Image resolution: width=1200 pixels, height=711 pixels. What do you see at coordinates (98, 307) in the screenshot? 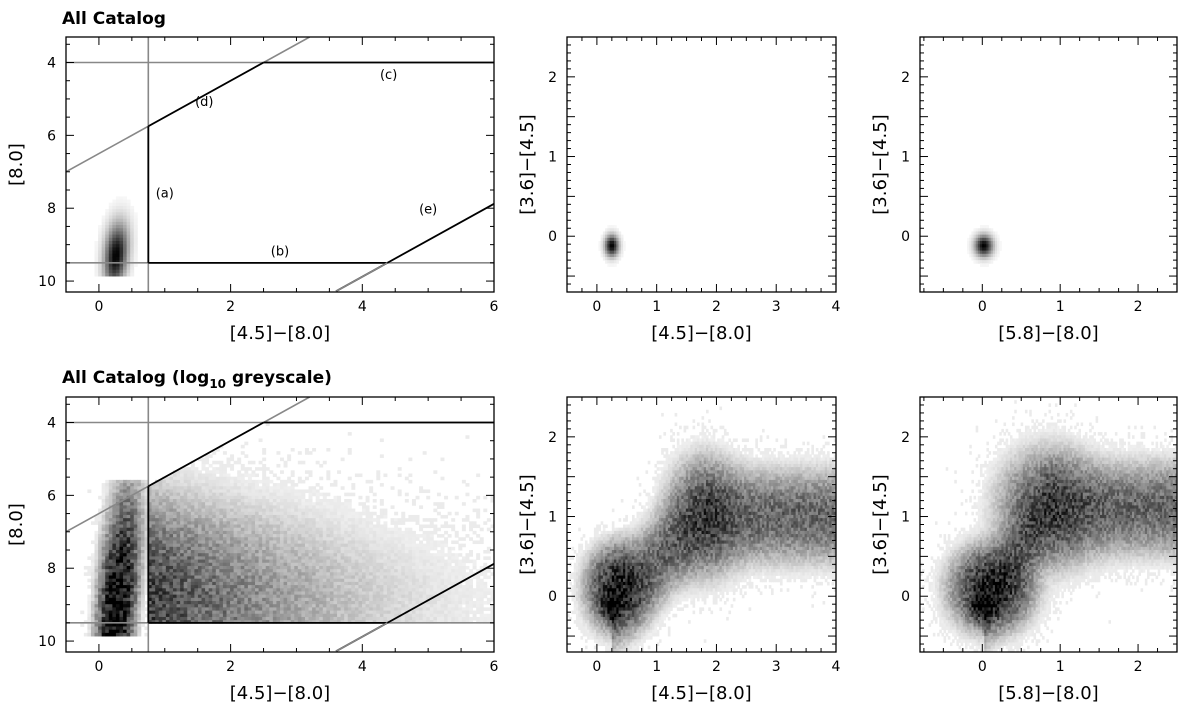
I see `x-tick-label: 0` at bounding box center [98, 307].